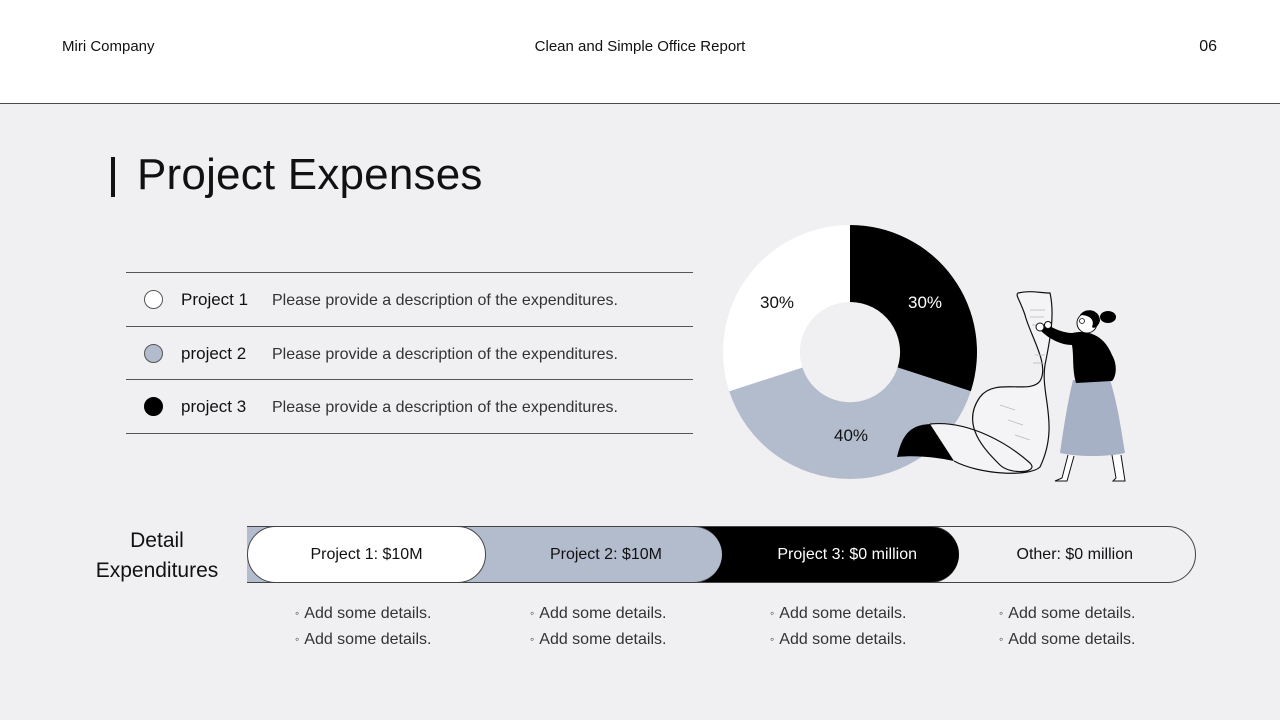 The height and width of the screenshot is (720, 1280). Describe the element at coordinates (310, 174) in the screenshot. I see `page-title: Project Expenses` at that location.